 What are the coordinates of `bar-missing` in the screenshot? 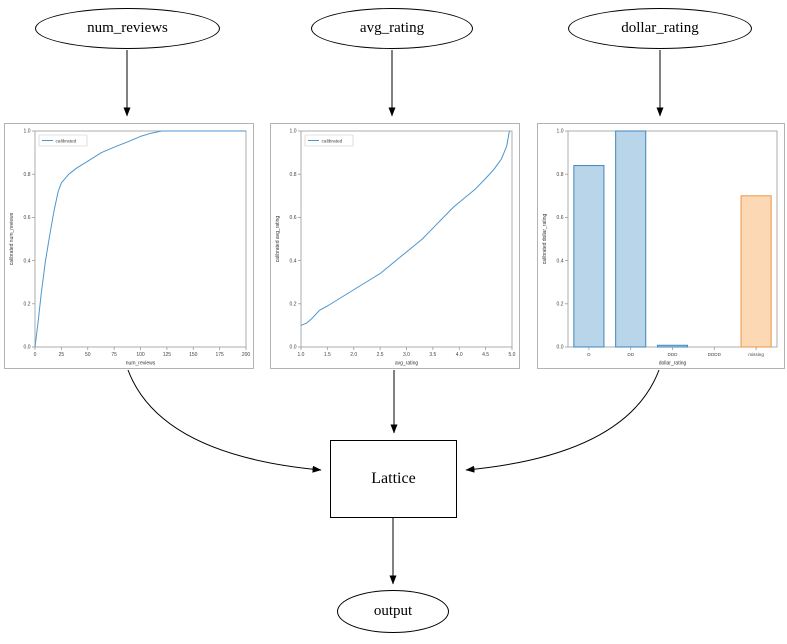 It's located at (756, 271).